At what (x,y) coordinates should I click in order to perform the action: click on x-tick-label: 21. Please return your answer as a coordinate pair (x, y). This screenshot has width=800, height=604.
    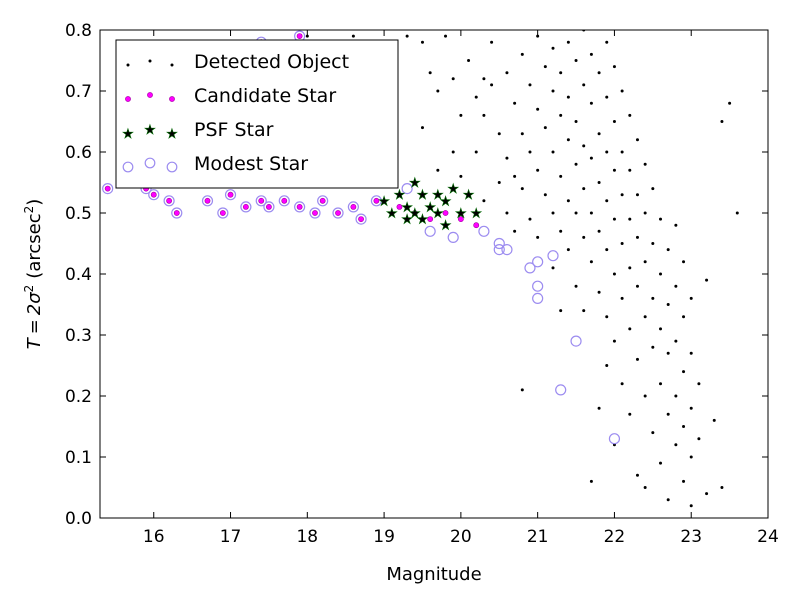
    Looking at the image, I should click on (538, 537).